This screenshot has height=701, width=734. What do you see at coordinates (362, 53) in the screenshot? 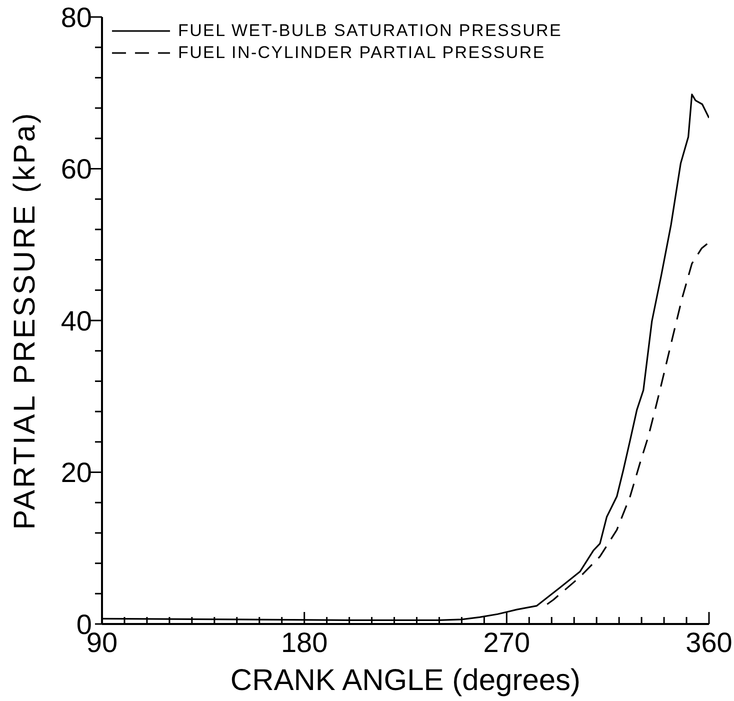
I see `legend-label: FUEL IN-CYLINDER PARTIAL PRESSURE` at bounding box center [362, 53].